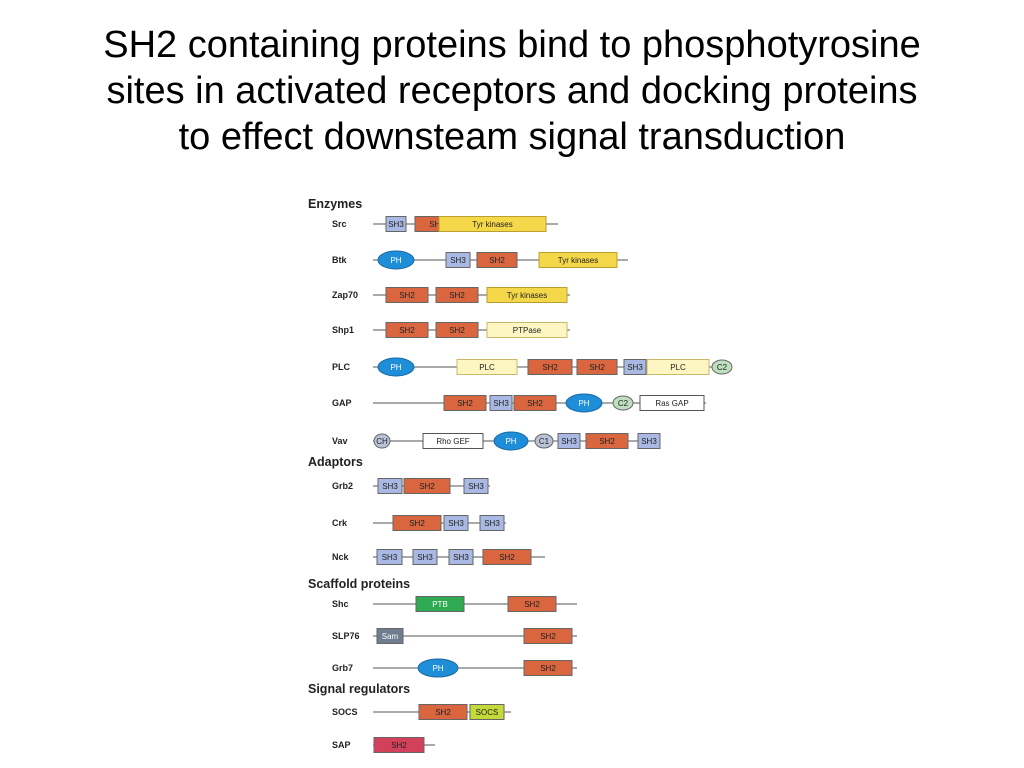 This screenshot has height=768, width=1024. I want to click on domain-label: C1, so click(544, 441).